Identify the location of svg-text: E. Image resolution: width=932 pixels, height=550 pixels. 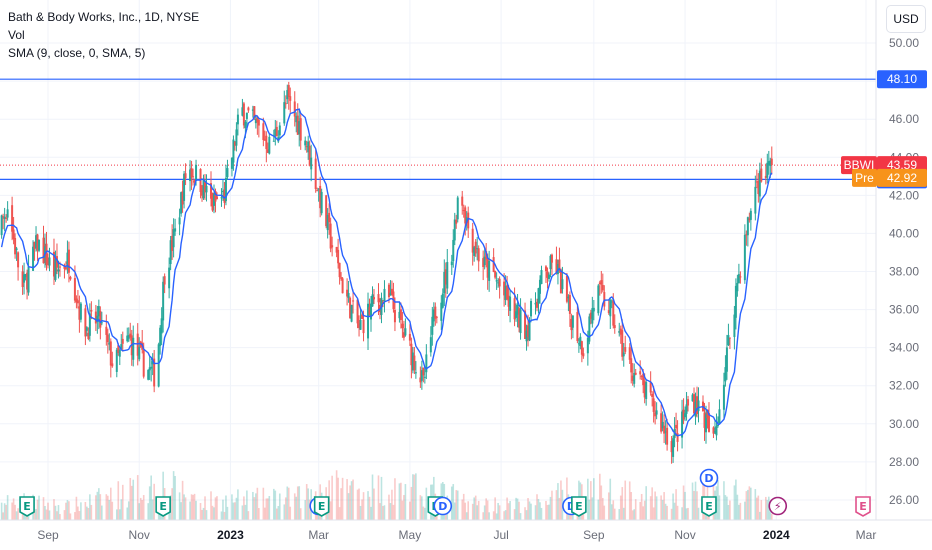
(163, 506).